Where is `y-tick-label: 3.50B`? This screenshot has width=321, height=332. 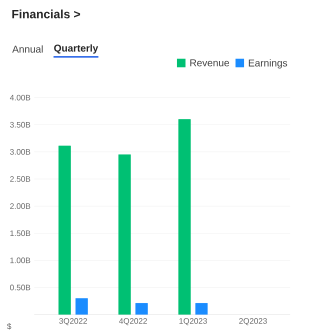
y-tick-label: 3.50B is located at coordinates (20, 125).